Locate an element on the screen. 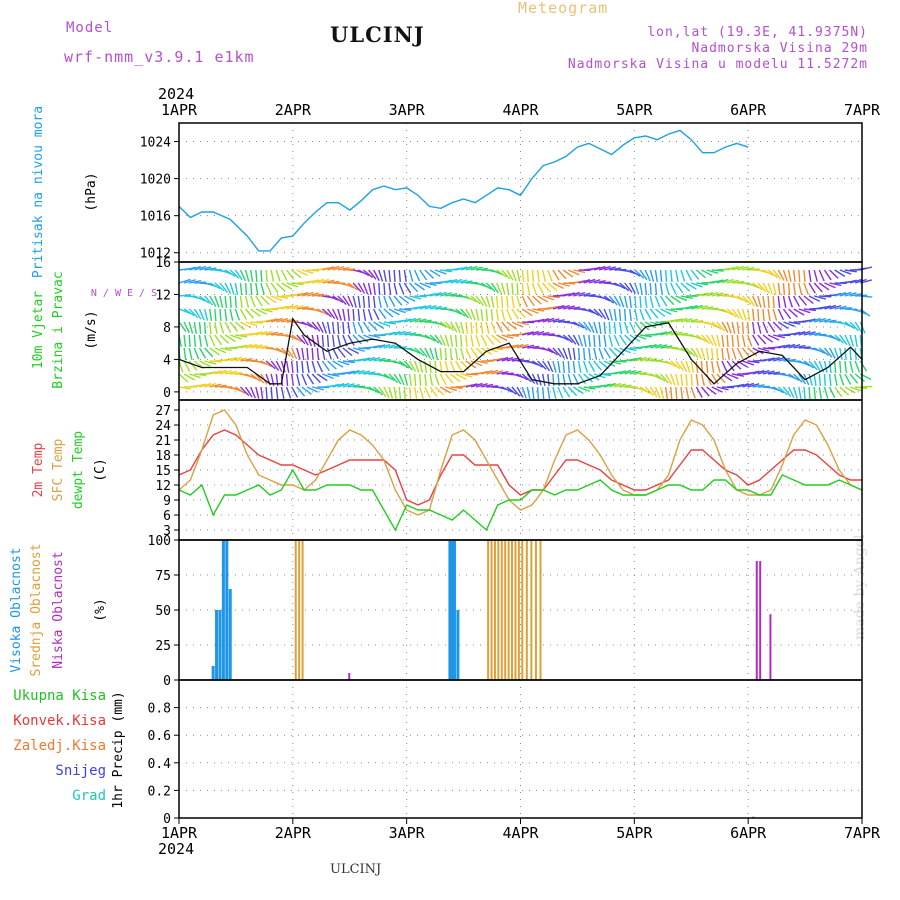  precipitation-panel-frame is located at coordinates (520, 749).